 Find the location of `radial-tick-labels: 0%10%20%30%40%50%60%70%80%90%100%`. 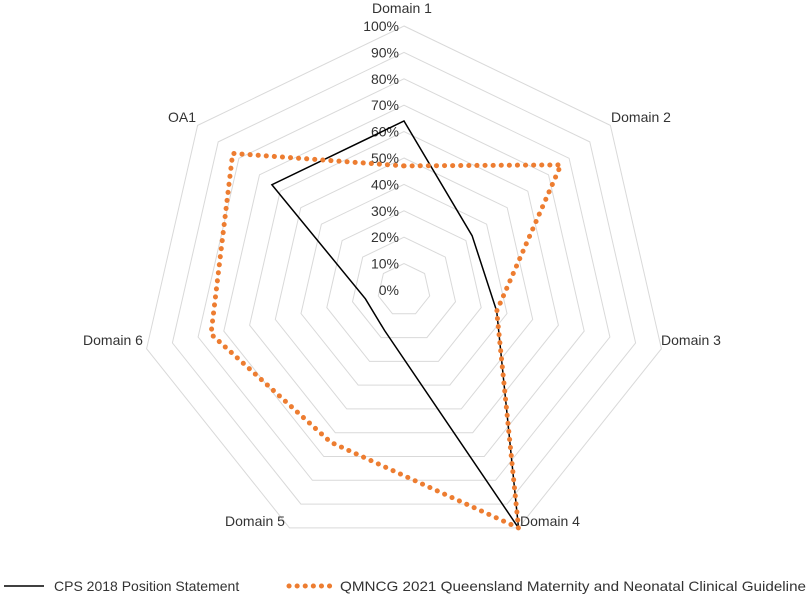

radial-tick-labels: 0%10%20%30%40%50%60%70%80%90%100% is located at coordinates (381, 158).